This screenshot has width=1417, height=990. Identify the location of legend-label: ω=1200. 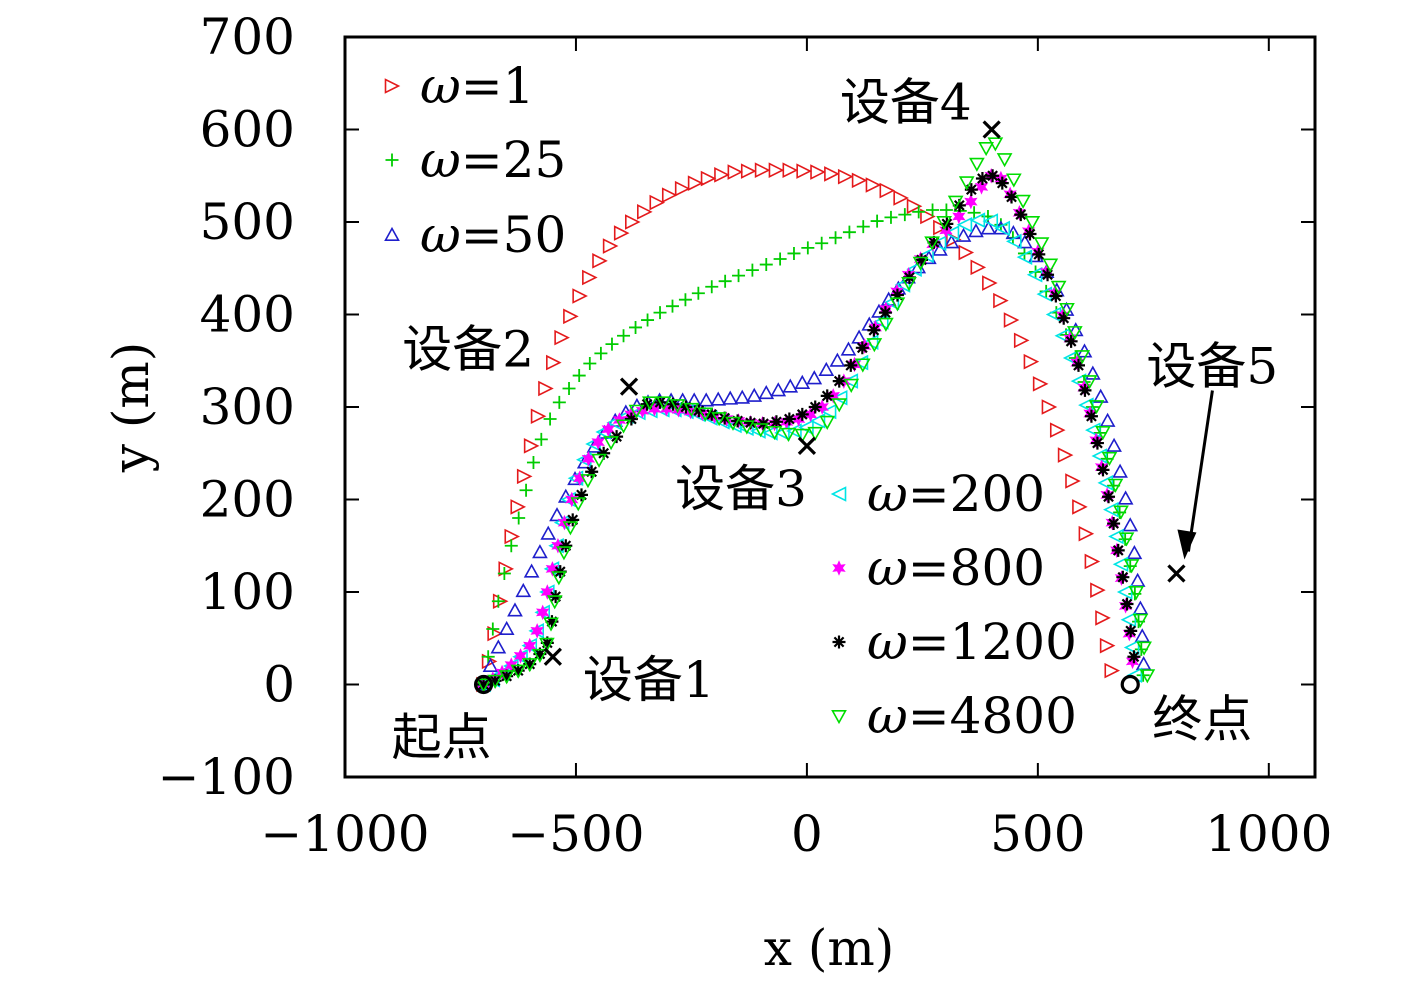
(972, 642).